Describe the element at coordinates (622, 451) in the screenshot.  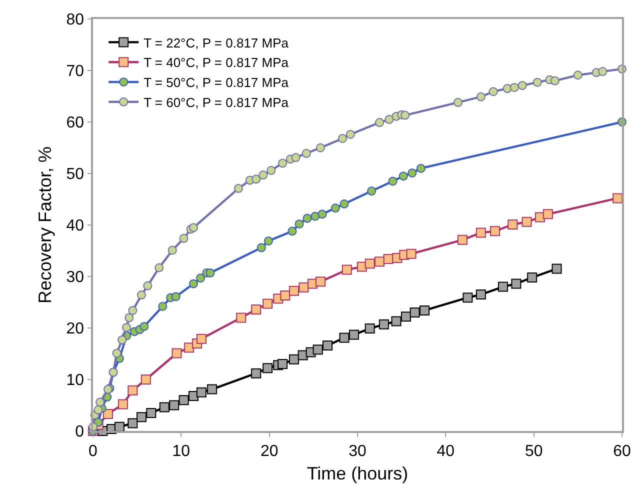
I see `x-tick-label: 60` at that location.